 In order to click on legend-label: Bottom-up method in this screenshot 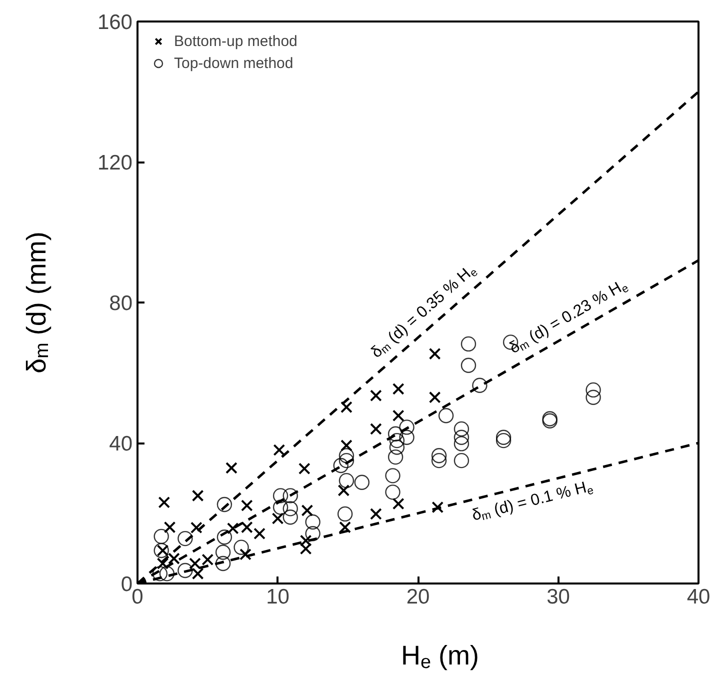, I will do `click(236, 41)`.